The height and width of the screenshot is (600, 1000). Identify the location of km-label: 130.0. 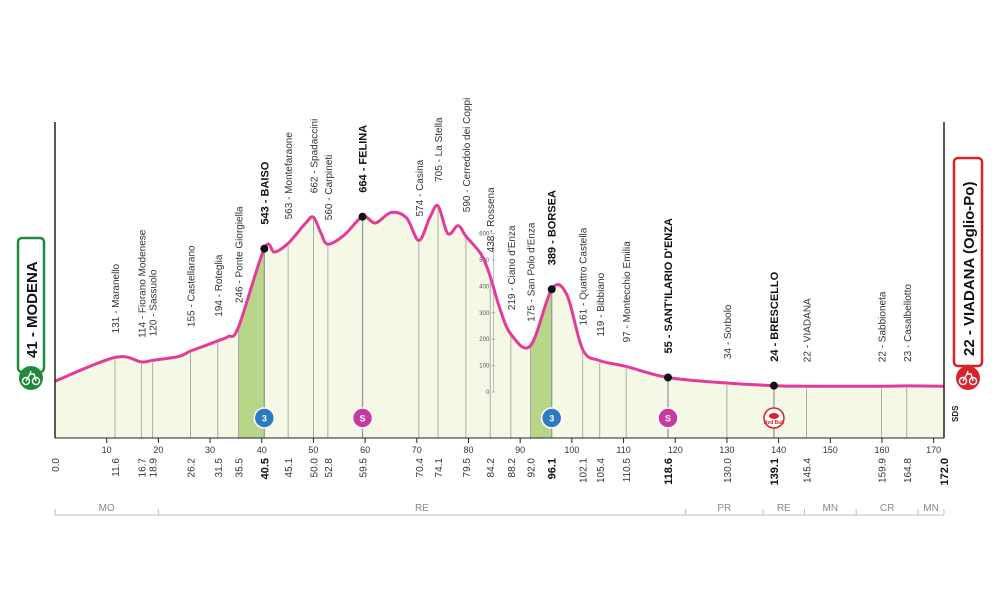
(728, 470).